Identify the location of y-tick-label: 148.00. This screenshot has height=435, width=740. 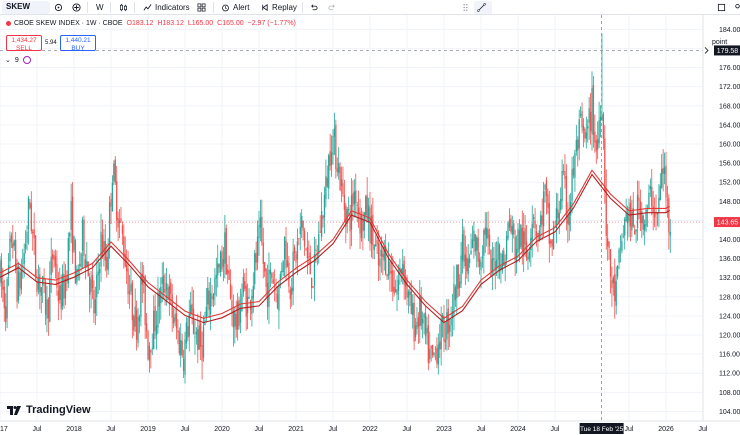
(729, 202).